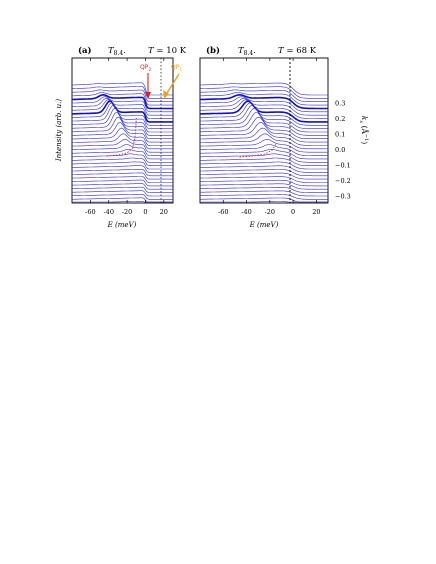  Describe the element at coordinates (59, 130) in the screenshot. I see `y-axis-label: Intensity (arb. u.)` at that location.